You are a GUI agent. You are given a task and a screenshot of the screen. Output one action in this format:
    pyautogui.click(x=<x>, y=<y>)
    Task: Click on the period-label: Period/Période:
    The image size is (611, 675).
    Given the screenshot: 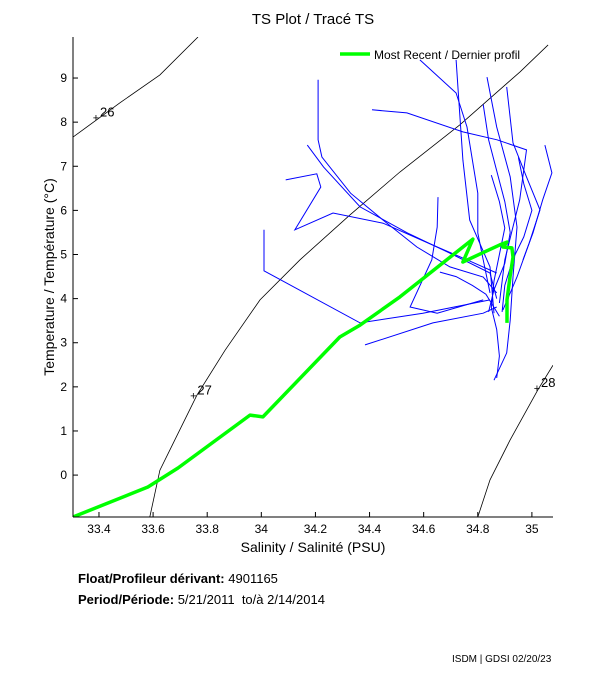 What is the action you would take?
    pyautogui.click(x=126, y=599)
    